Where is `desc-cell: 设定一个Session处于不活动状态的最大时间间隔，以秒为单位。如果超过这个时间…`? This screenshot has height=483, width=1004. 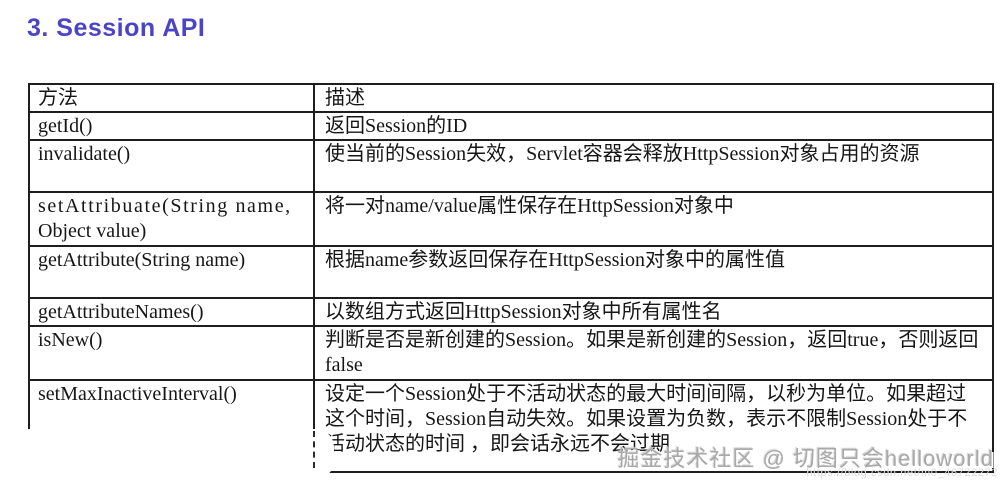 desc-cell: 设定一个Session处于不活动状态的最大时间间隔，以秒为单位。如果超过这个时间… is located at coordinates (646, 419).